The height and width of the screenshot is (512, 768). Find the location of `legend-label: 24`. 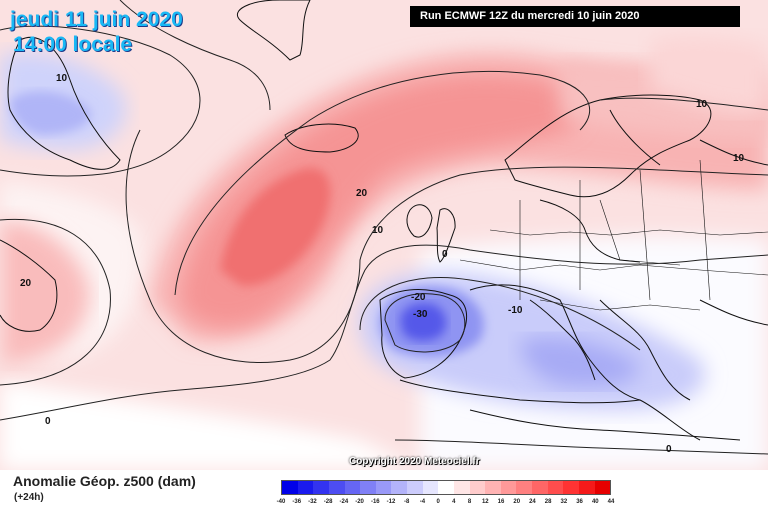

legend-label: 24 is located at coordinates (532, 502).